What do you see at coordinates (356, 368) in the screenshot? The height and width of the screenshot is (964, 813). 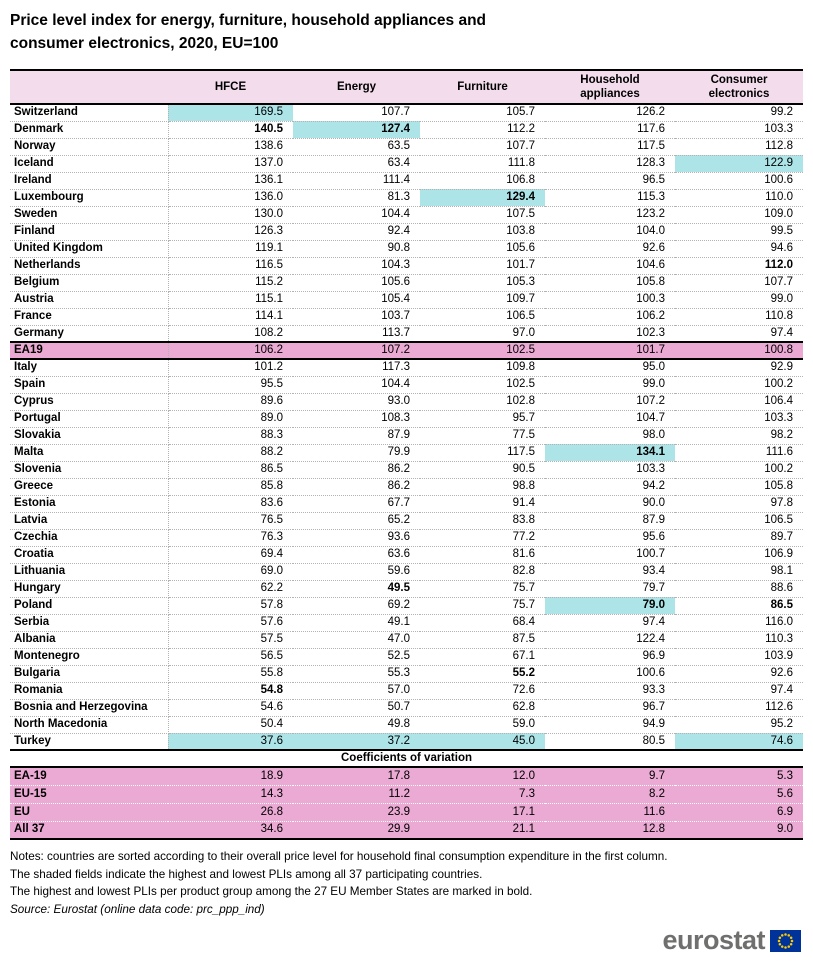 I see `value-cell: 117.3` at bounding box center [356, 368].